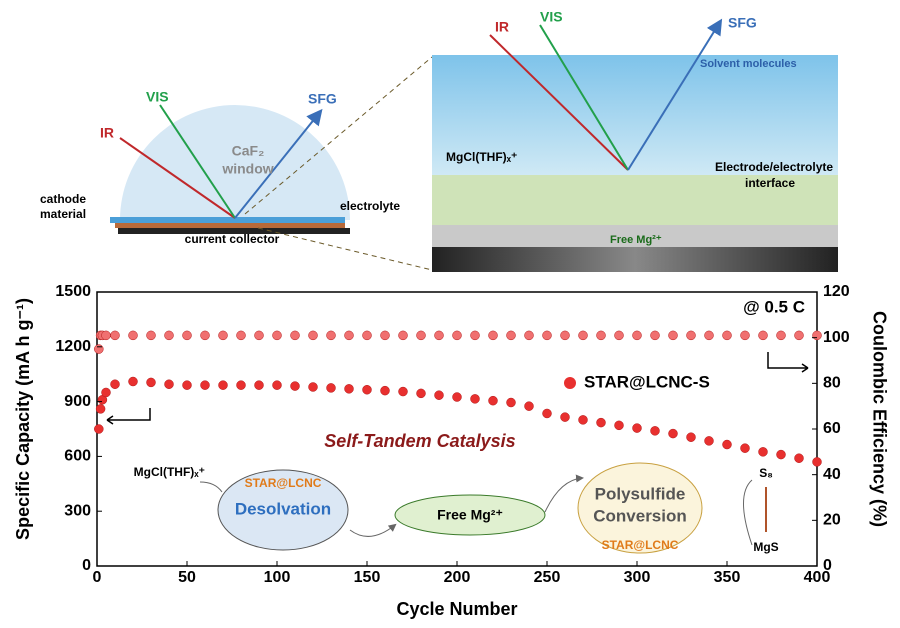  I want to click on annotation: @ 0.5 C, so click(774, 306).